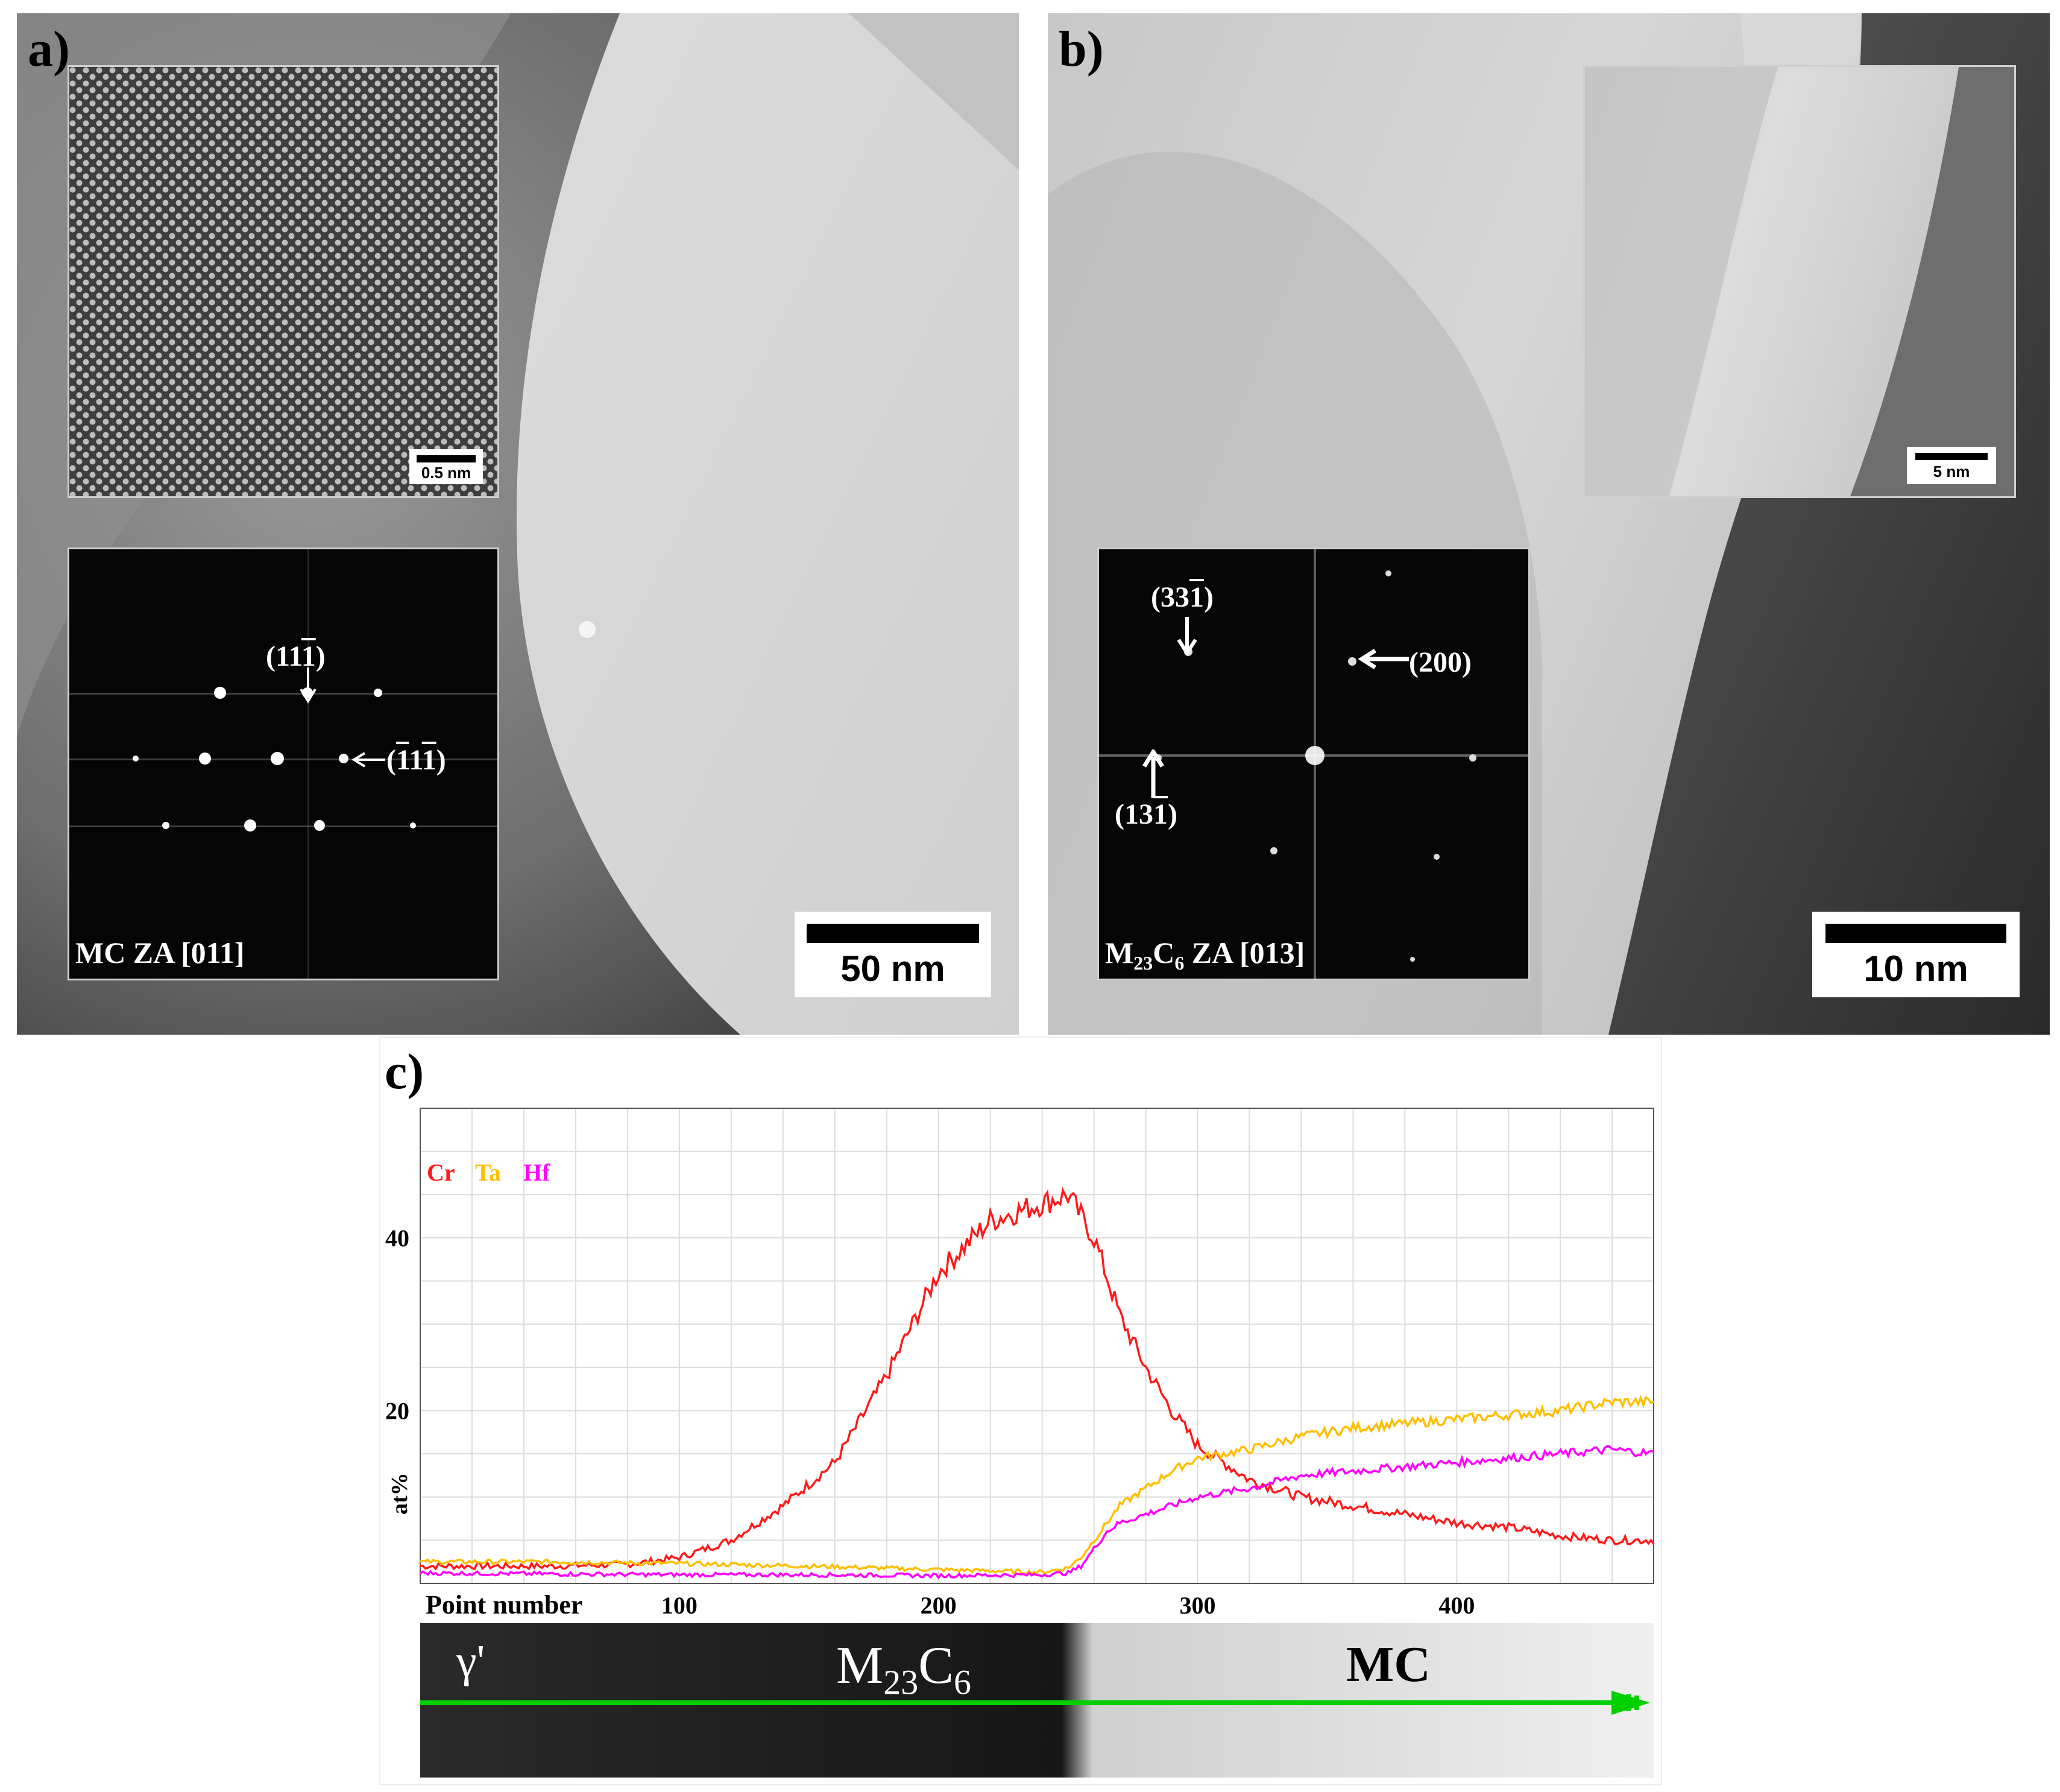  I want to click on line-scan-strip: γ' M23C6 MC, so click(1037, 1700).